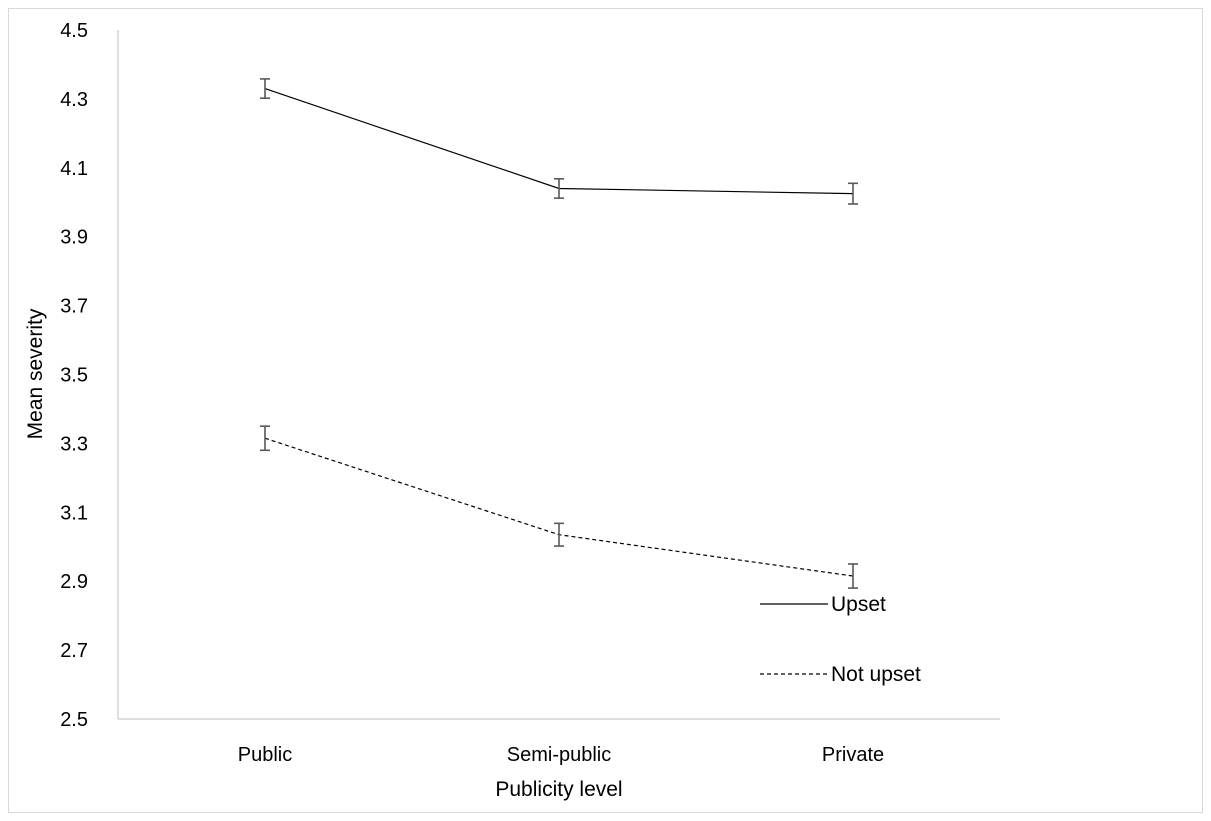  Describe the element at coordinates (559, 507) in the screenshot. I see `series-line-not-upset` at that location.